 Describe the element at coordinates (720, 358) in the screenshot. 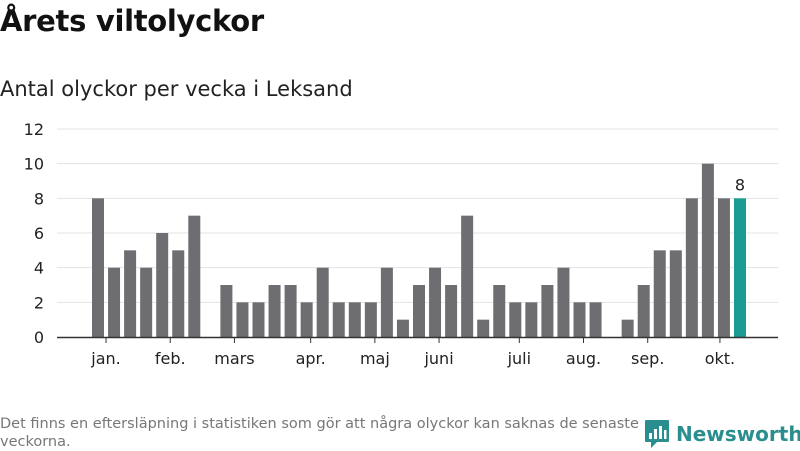

I see `x-tick-label: okt.` at that location.